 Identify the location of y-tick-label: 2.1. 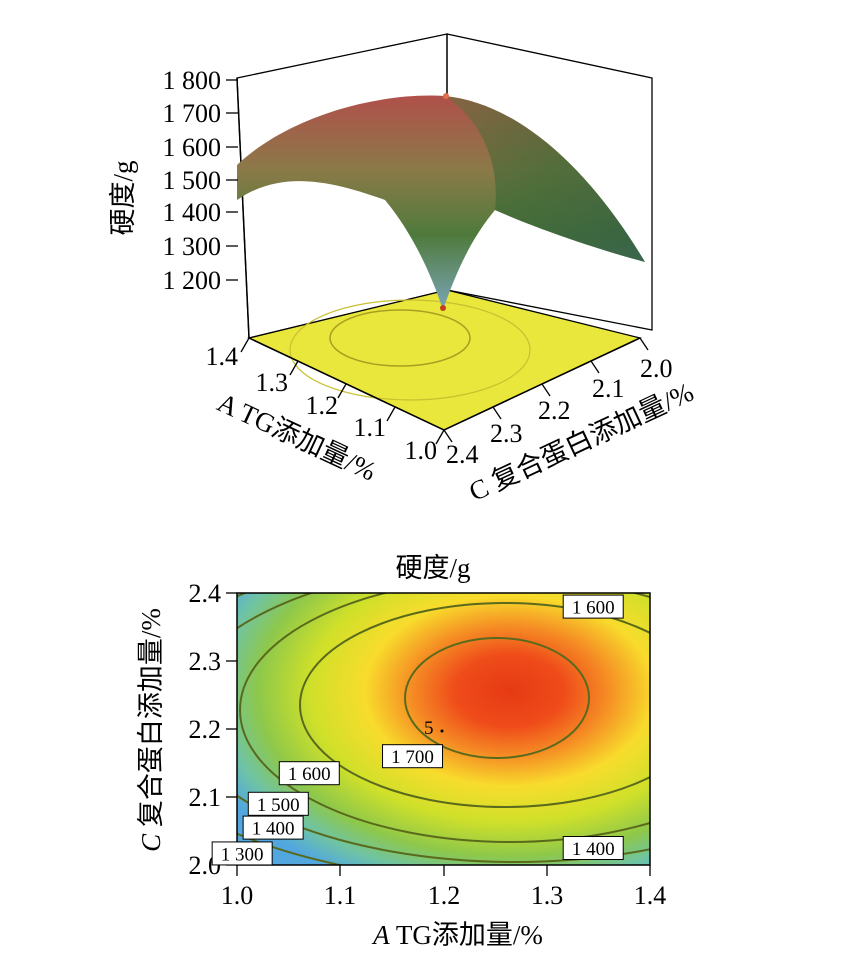
(205, 797).